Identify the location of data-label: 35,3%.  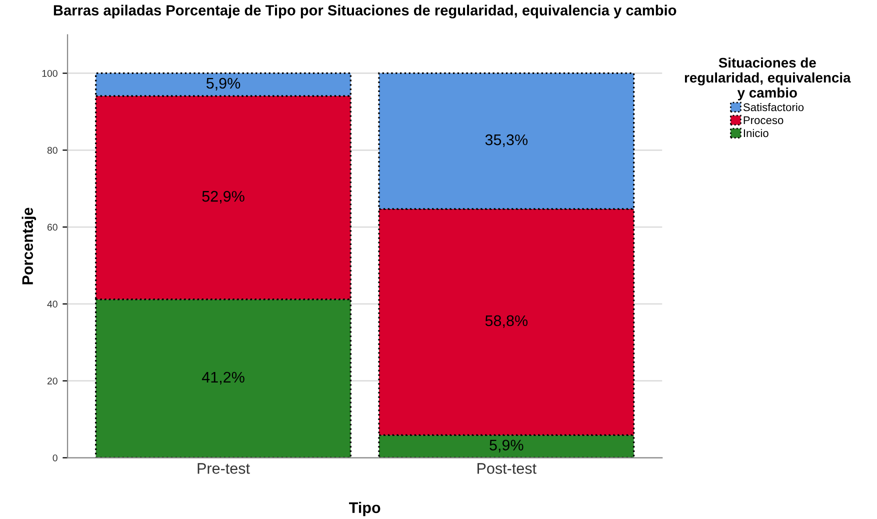
(506, 140).